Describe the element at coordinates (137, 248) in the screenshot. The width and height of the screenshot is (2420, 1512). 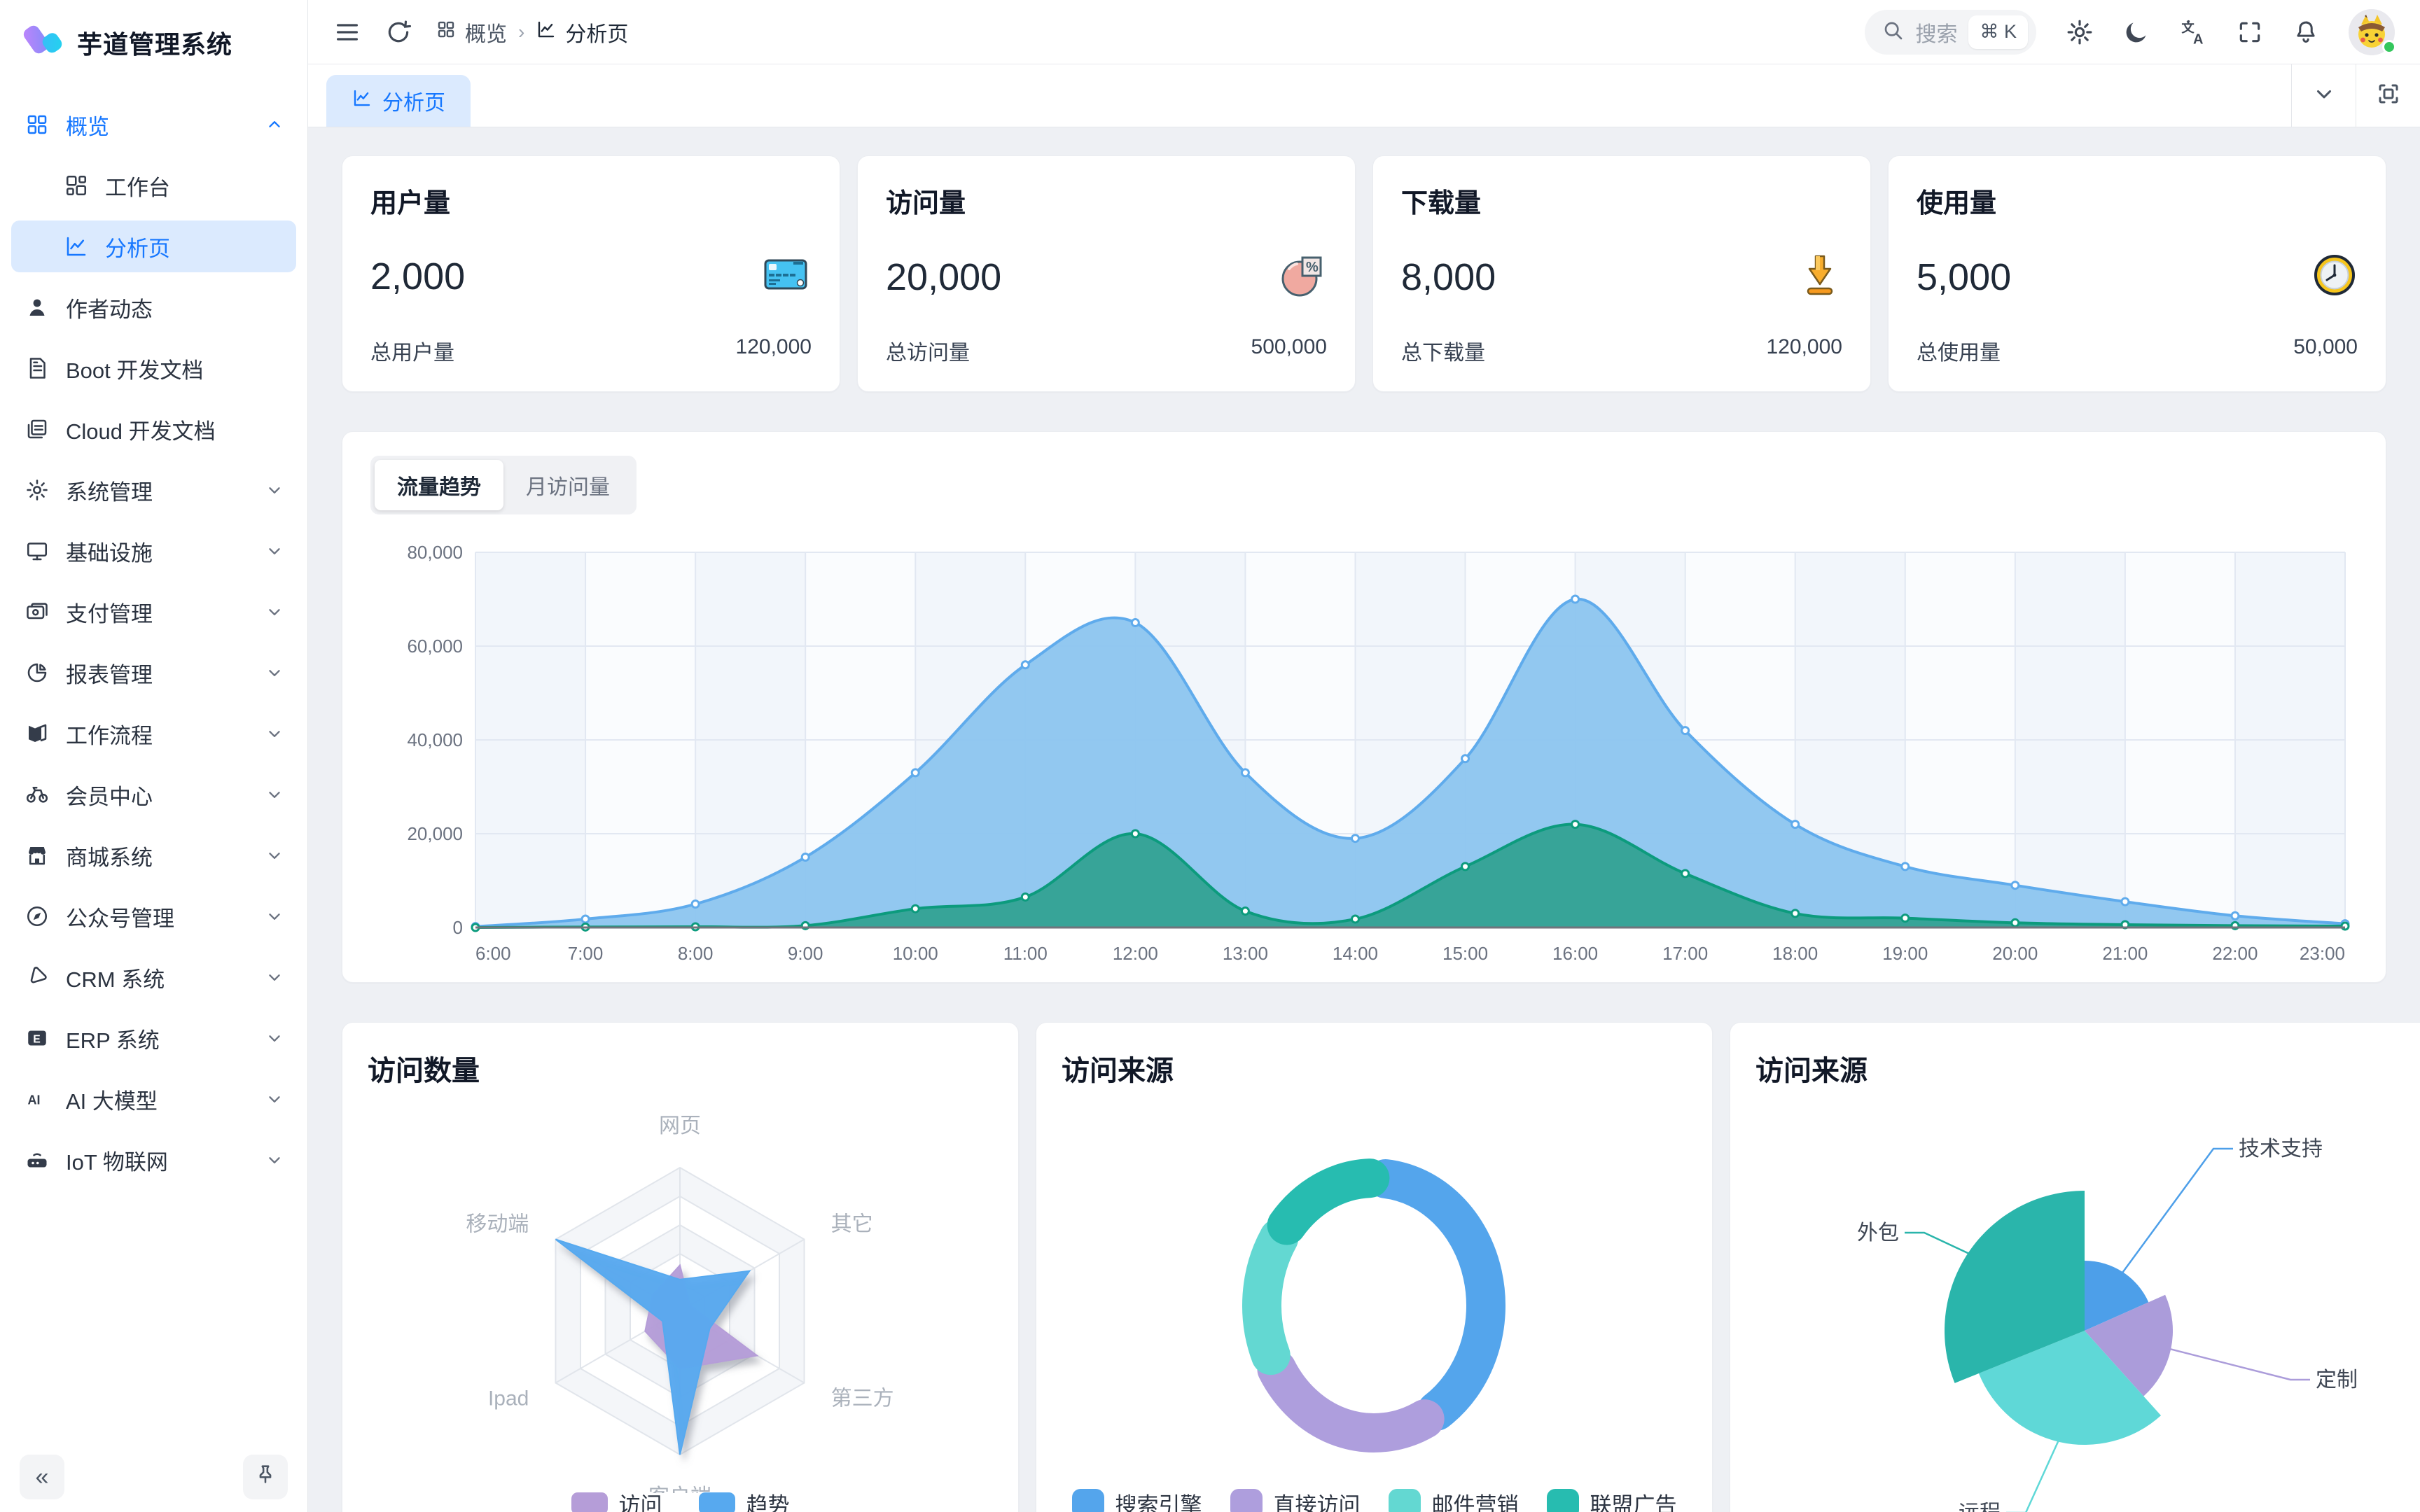
I see `sidebar-item-label: 分析页` at that location.